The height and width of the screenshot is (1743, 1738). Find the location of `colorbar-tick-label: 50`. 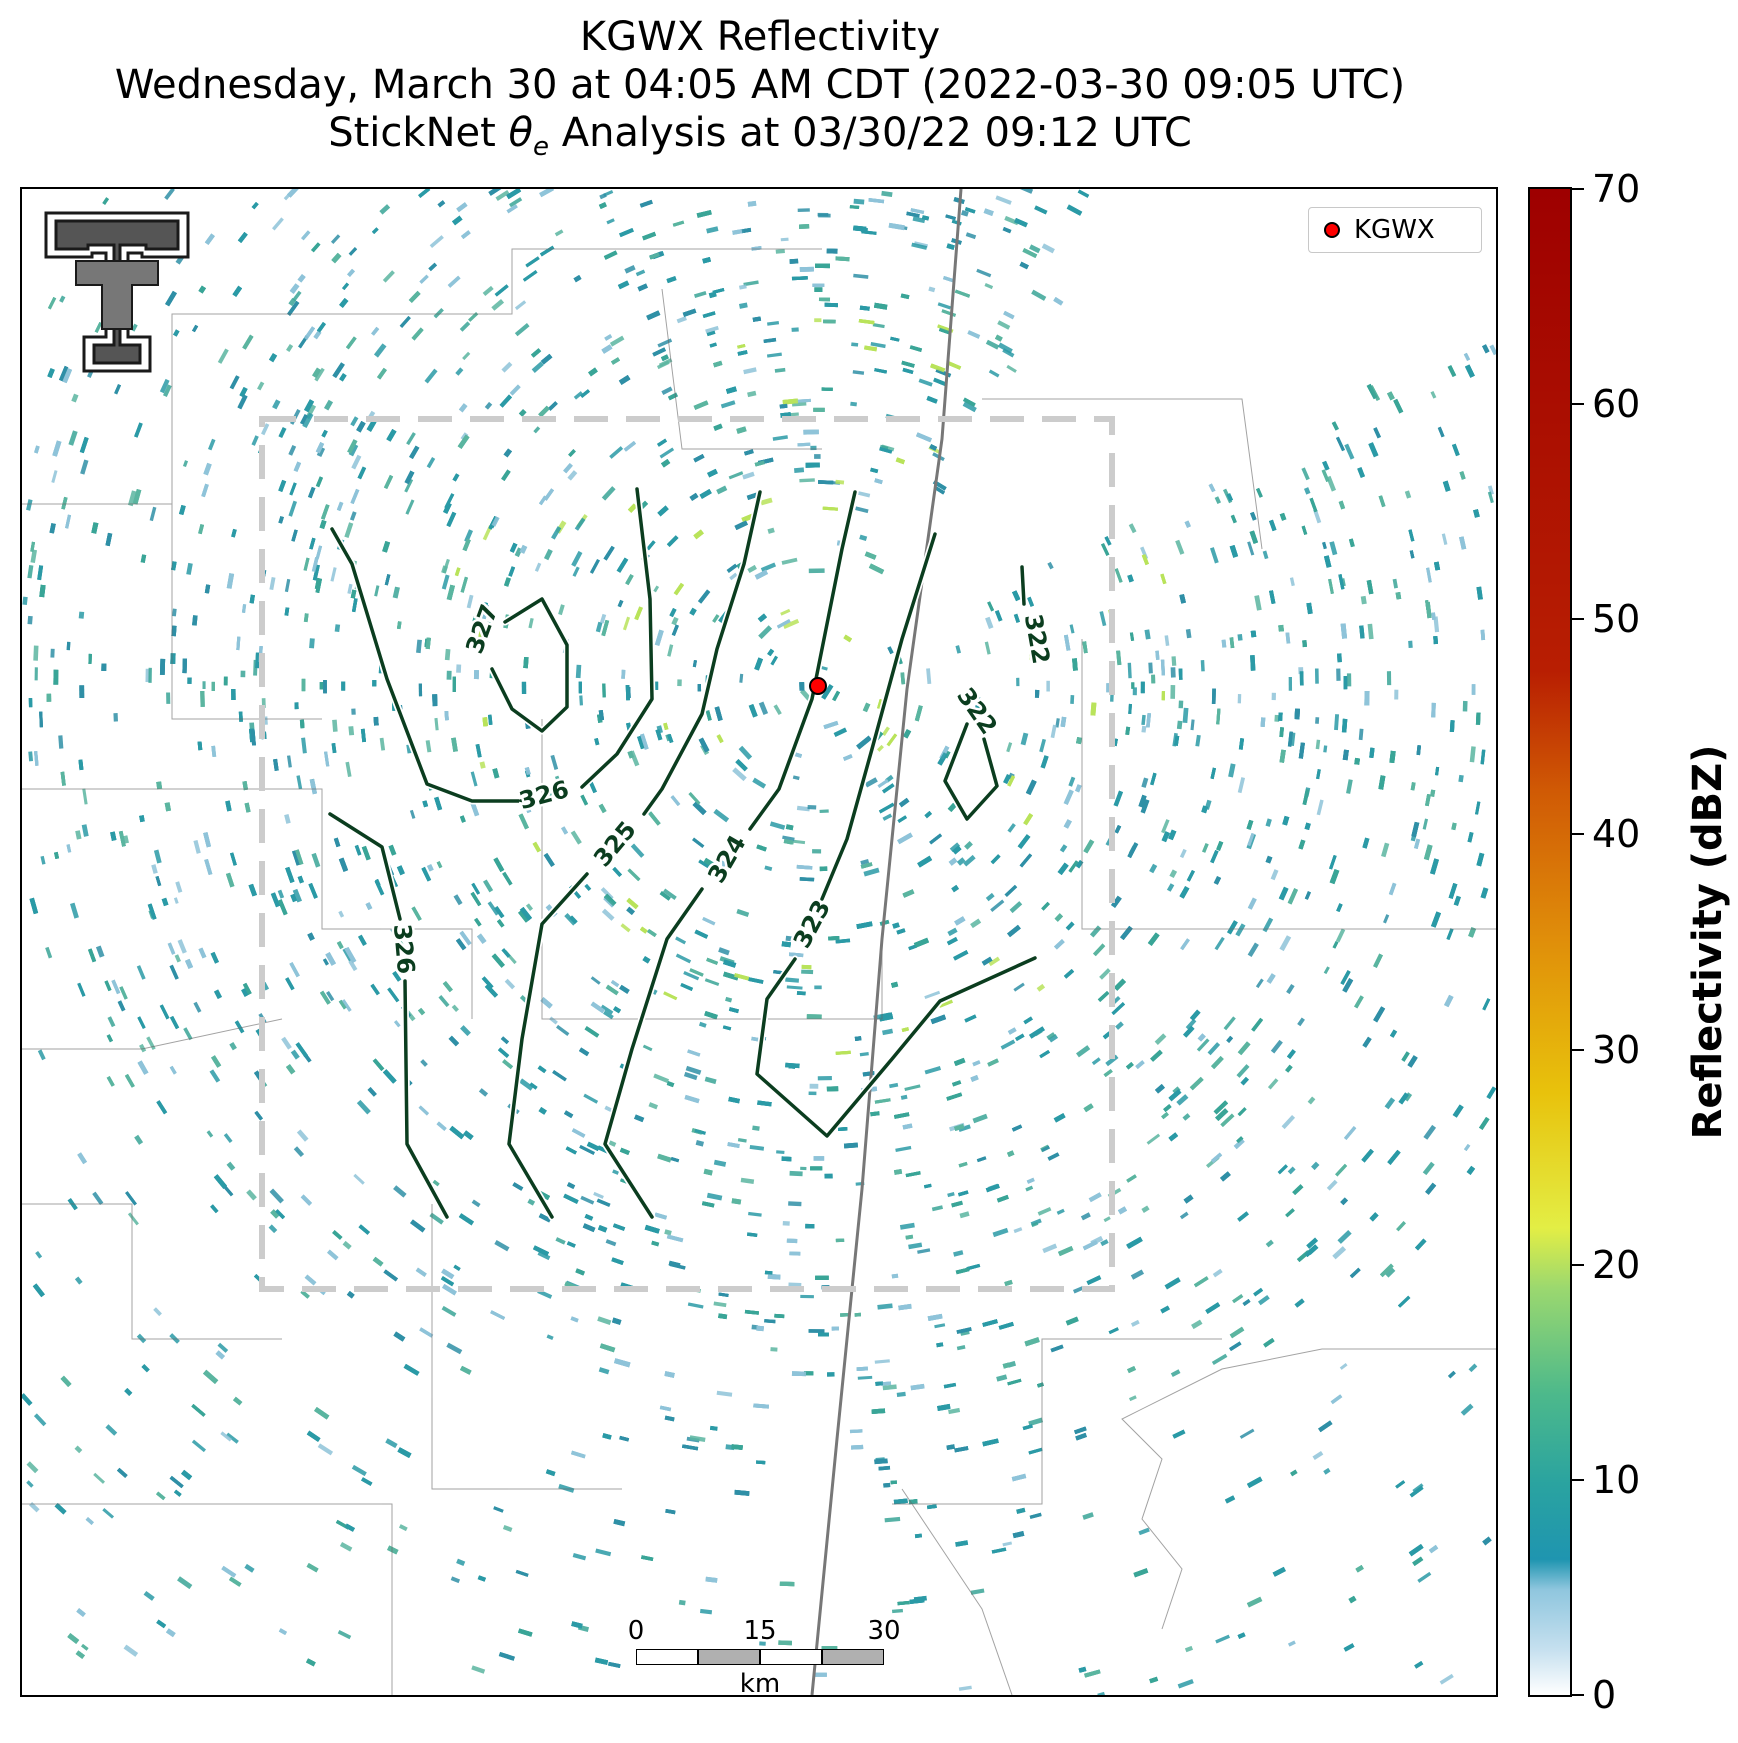

colorbar-tick-label: 50 is located at coordinates (1616, 619).